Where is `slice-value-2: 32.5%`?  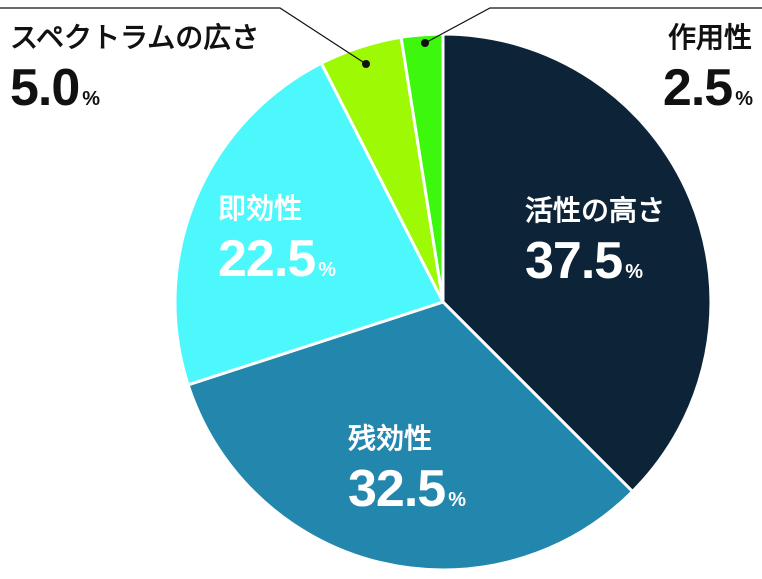 slice-value-2: 32.5% is located at coordinates (407, 489).